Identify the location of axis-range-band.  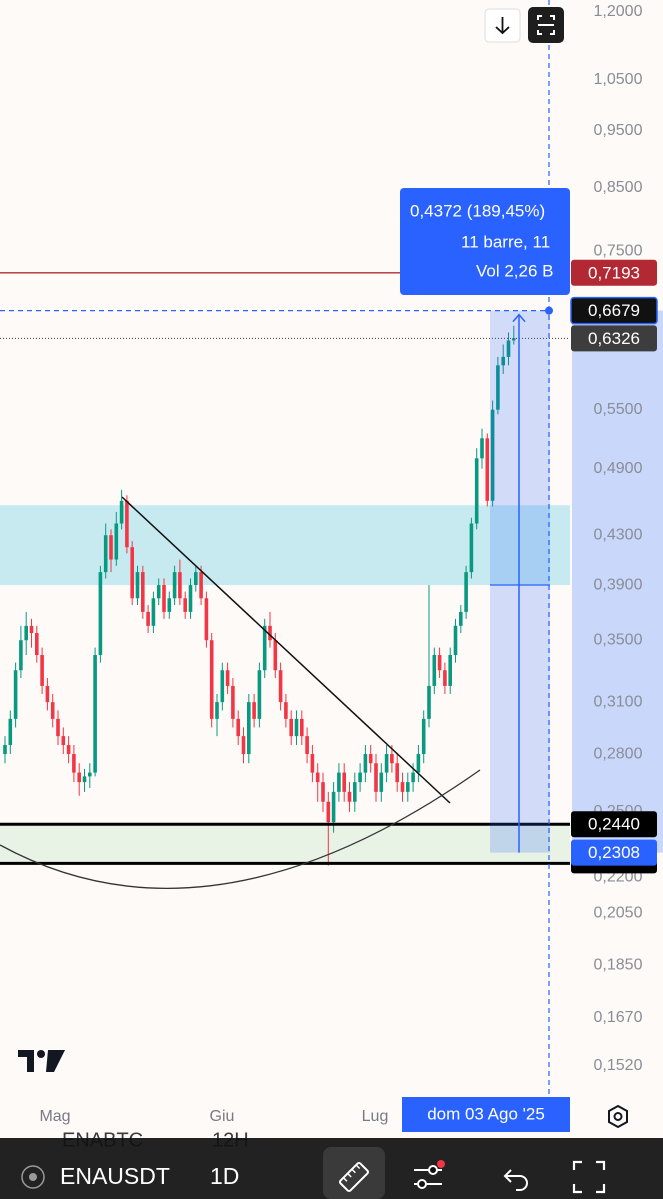
(617, 581).